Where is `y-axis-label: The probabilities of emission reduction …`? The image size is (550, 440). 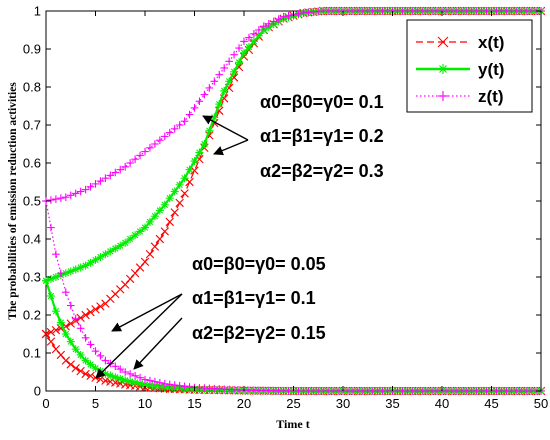
y-axis-label: The probabilities of emission reduction … is located at coordinates (13, 201).